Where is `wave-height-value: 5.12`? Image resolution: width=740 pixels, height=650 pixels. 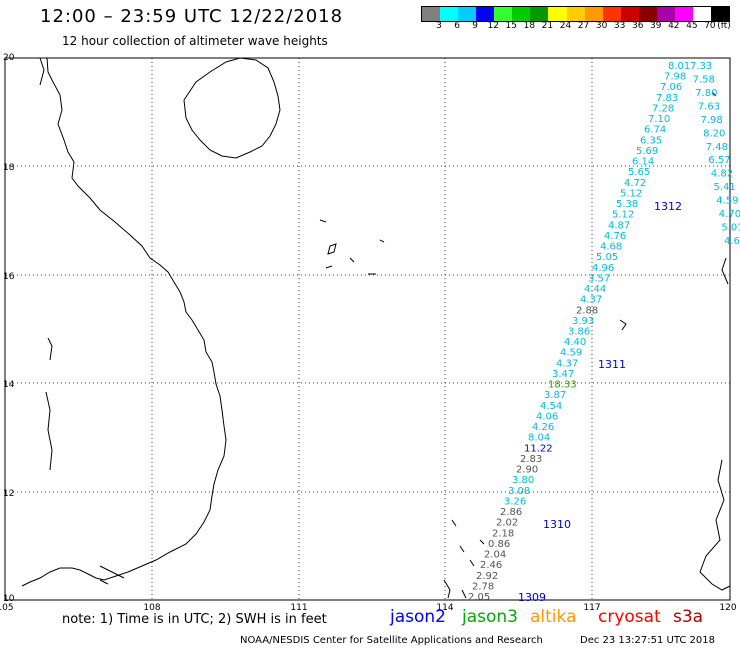
wave-height-value: 5.12 is located at coordinates (631, 193).